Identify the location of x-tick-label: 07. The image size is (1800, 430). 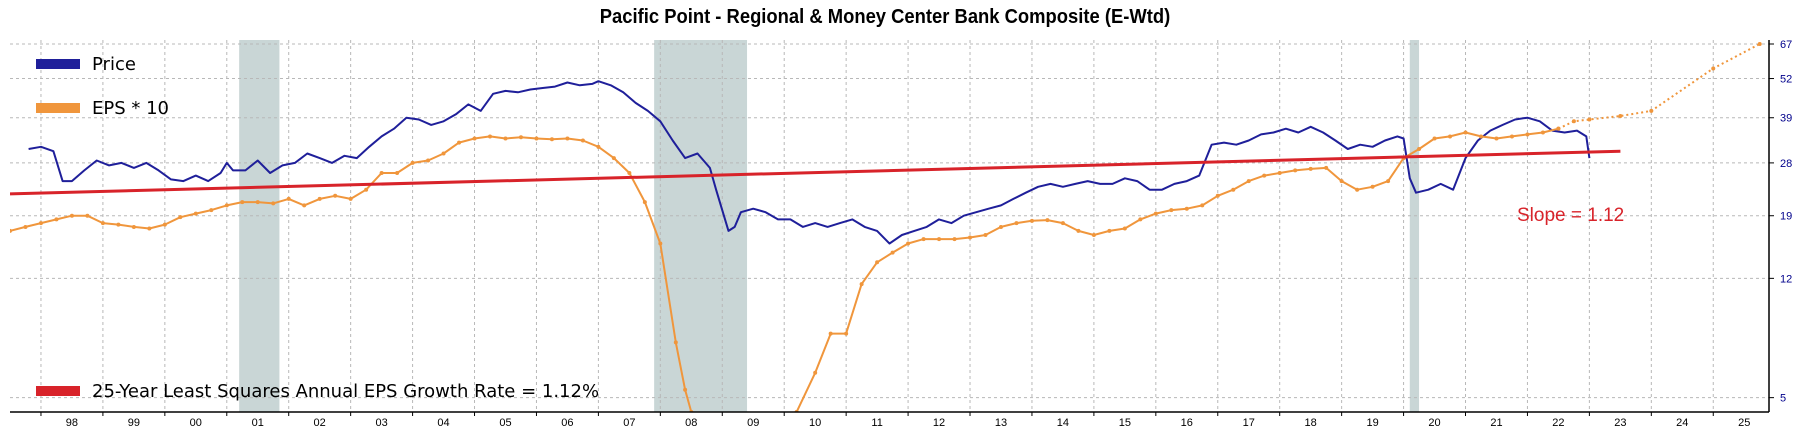
(629, 423).